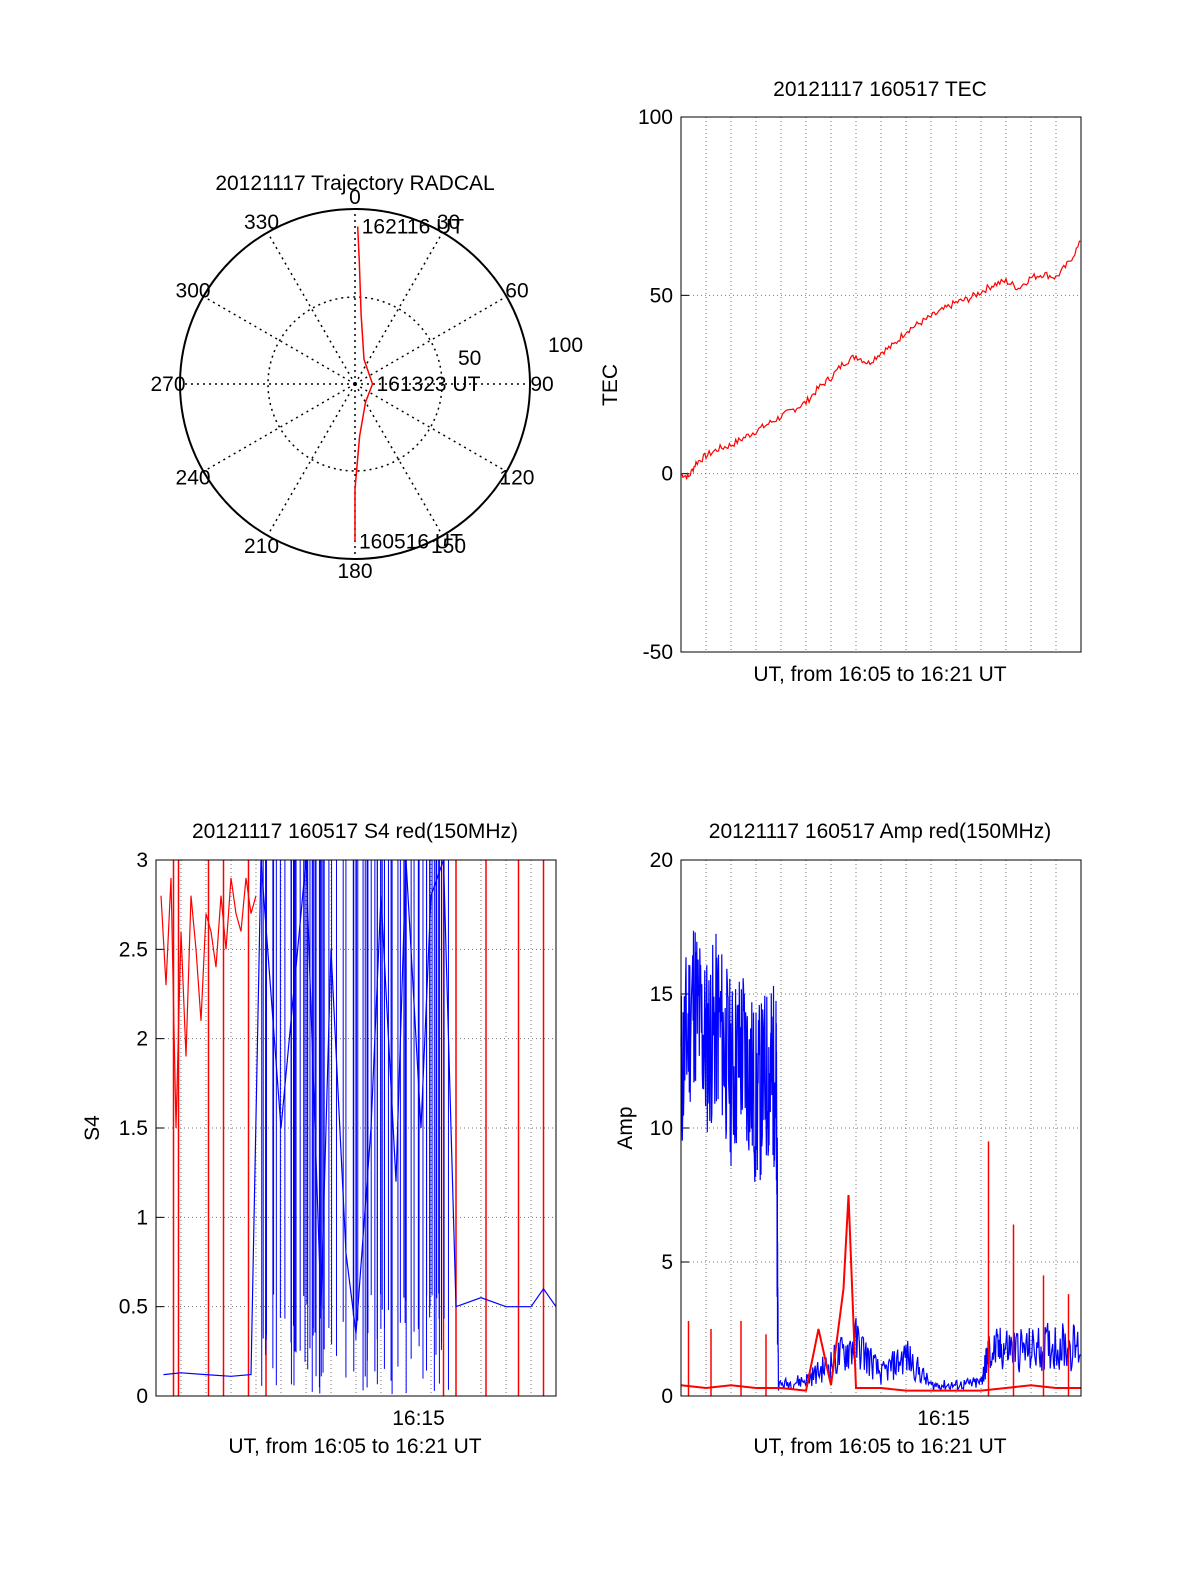  I want to click on tec-y-tick-label-2: 50, so click(661, 295).